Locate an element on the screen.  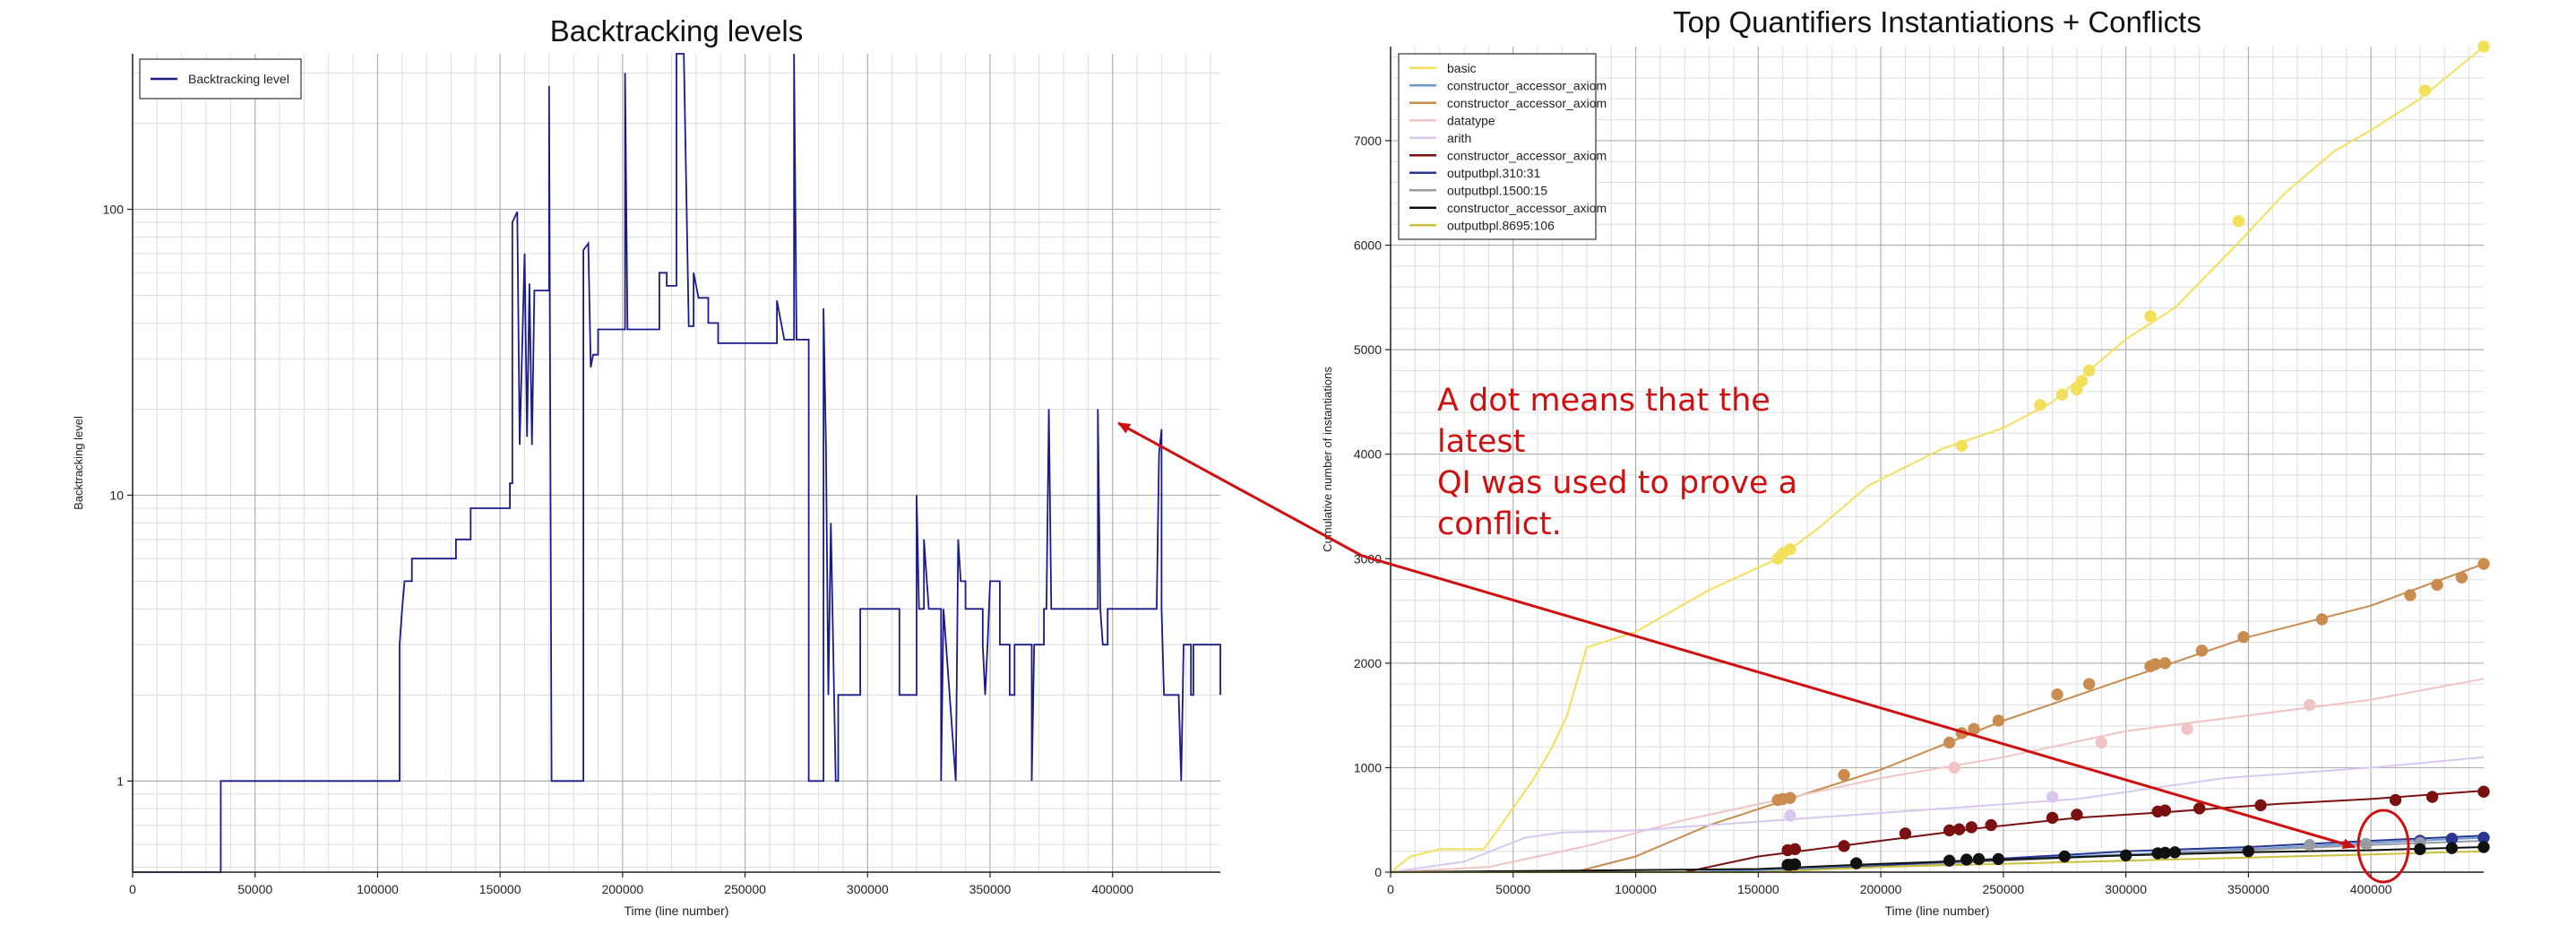
legend-entry: outputbpl.1500:15 is located at coordinates (1497, 190).